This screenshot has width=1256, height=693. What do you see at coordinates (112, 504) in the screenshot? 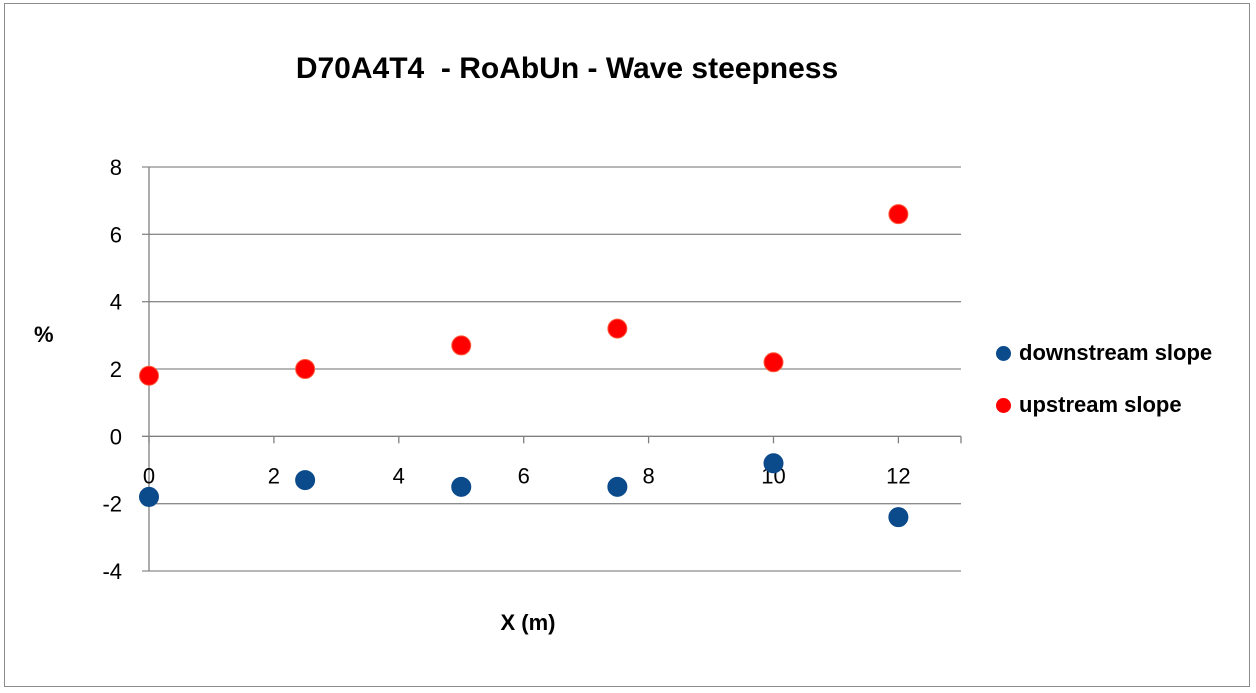
I see `y-tick-label: -2` at bounding box center [112, 504].